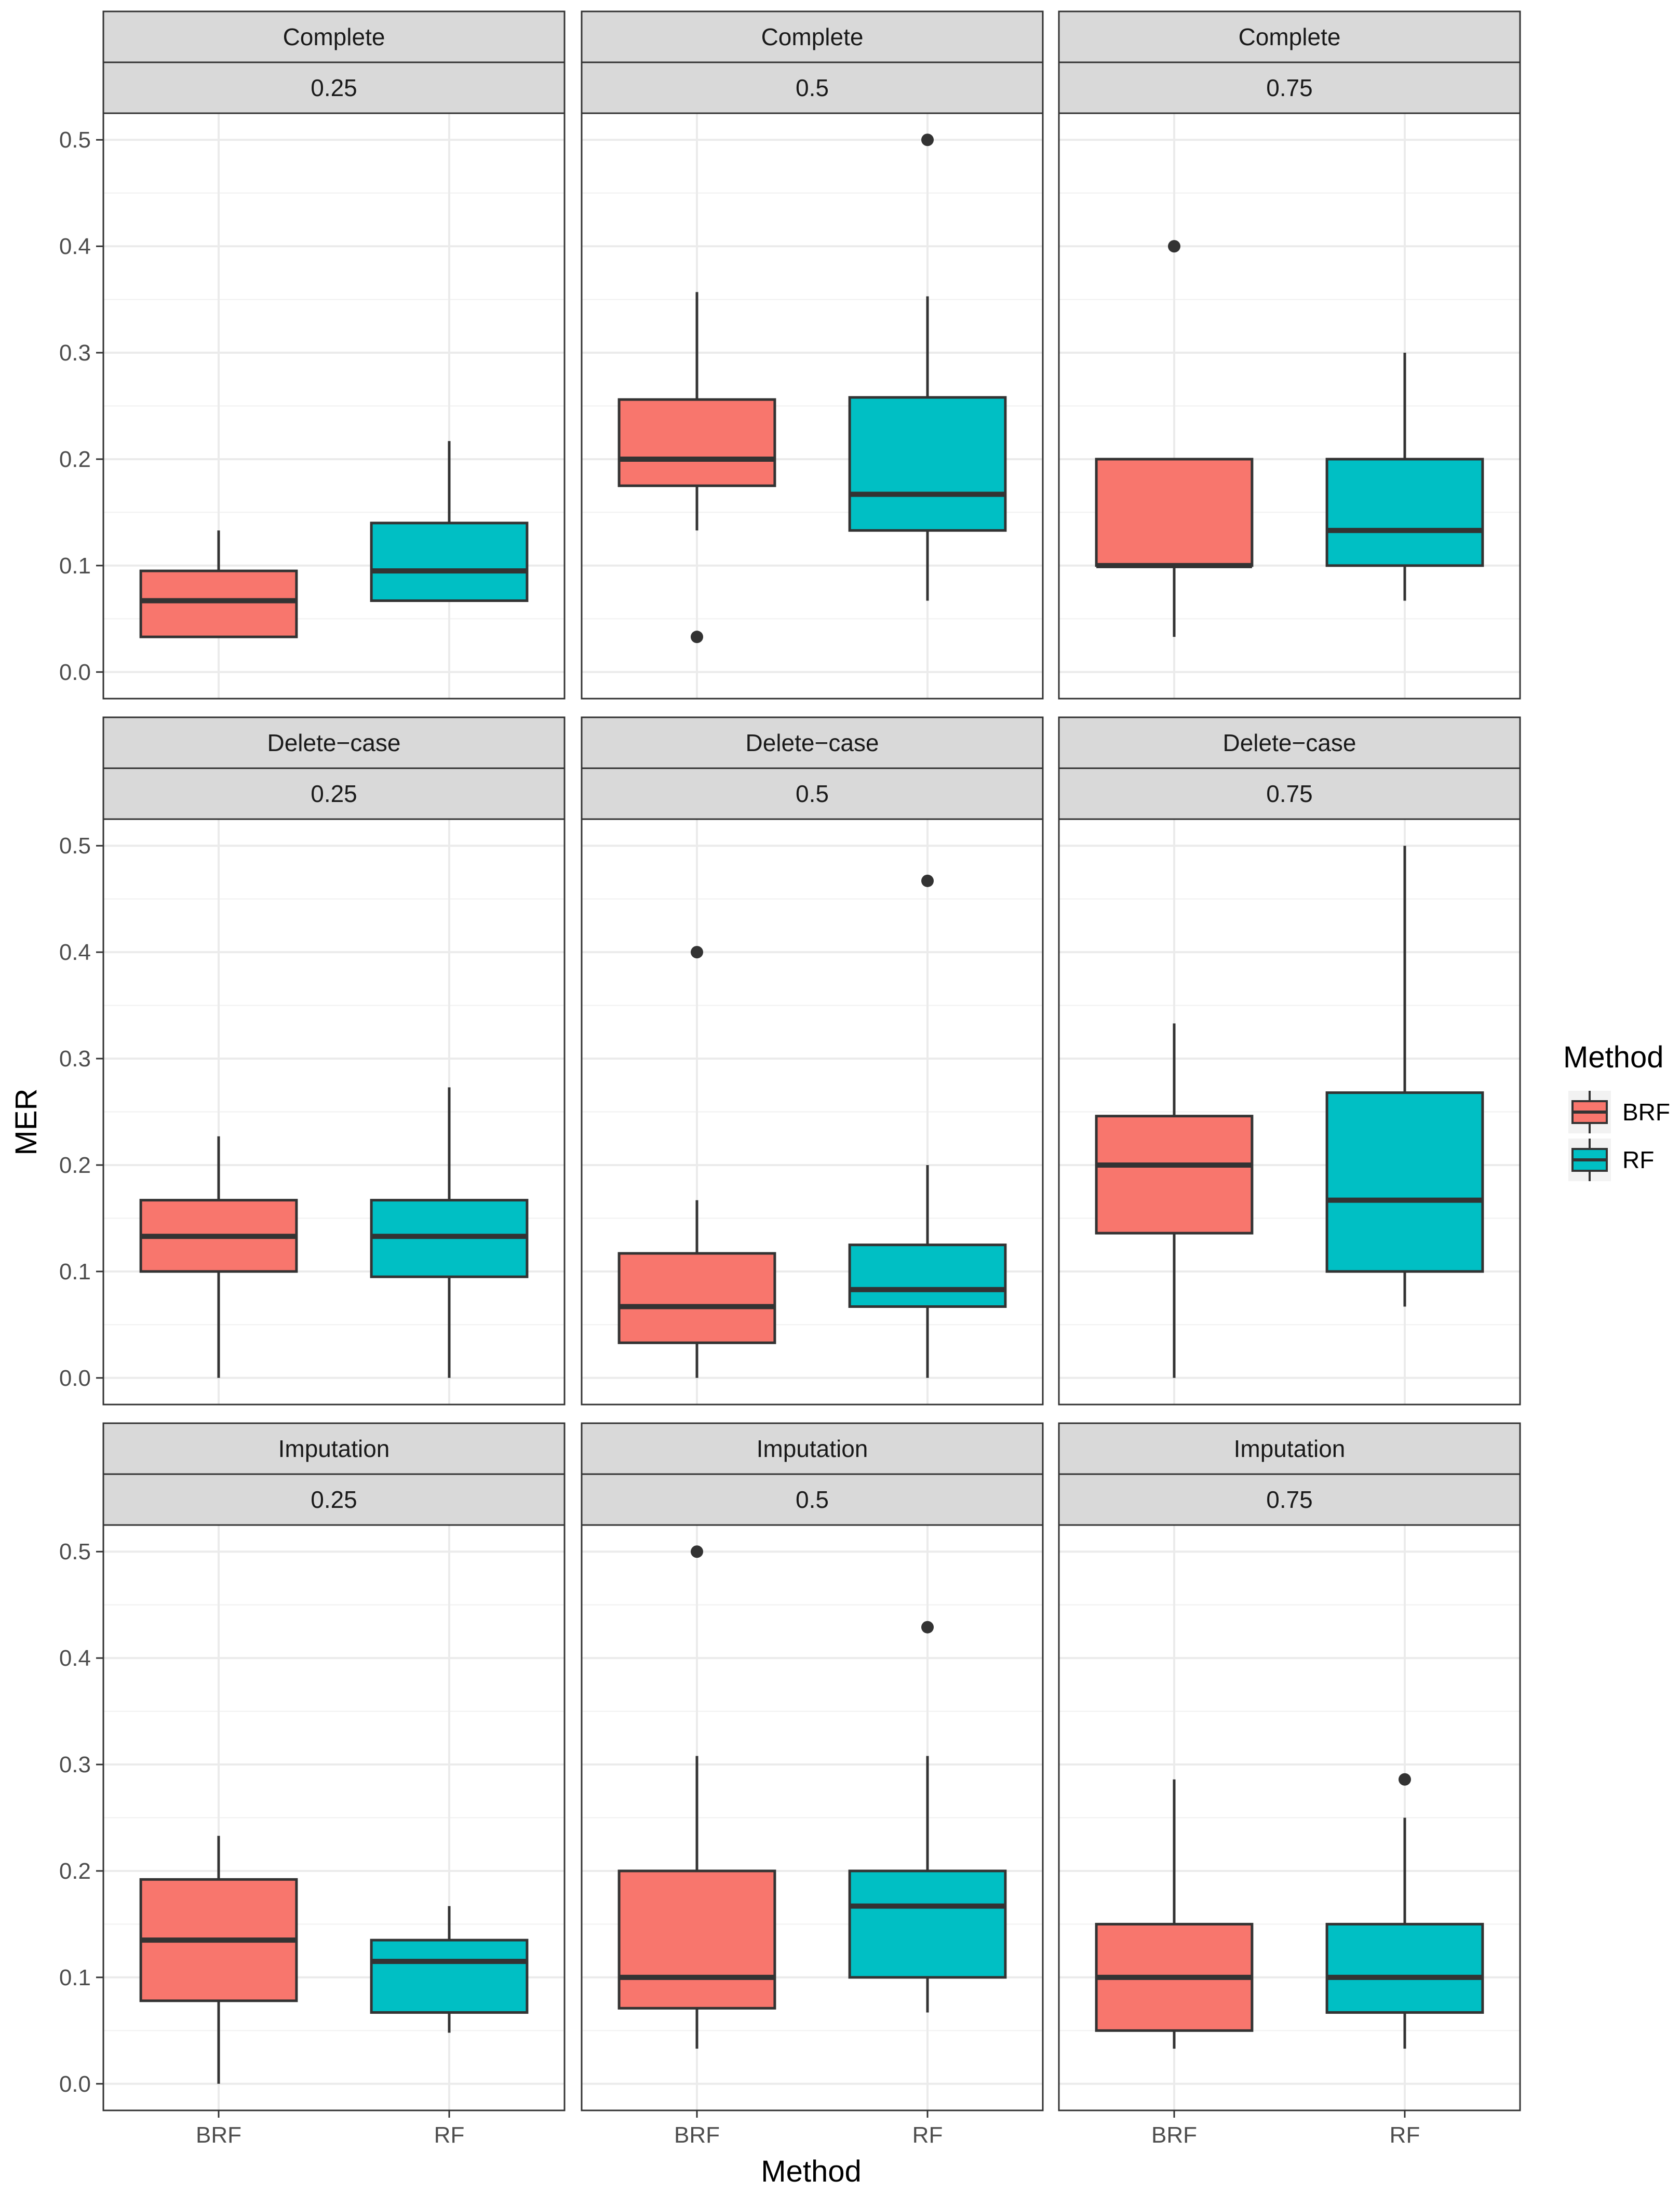  I want to click on legend: Method BRF RF, so click(1616, 1110).